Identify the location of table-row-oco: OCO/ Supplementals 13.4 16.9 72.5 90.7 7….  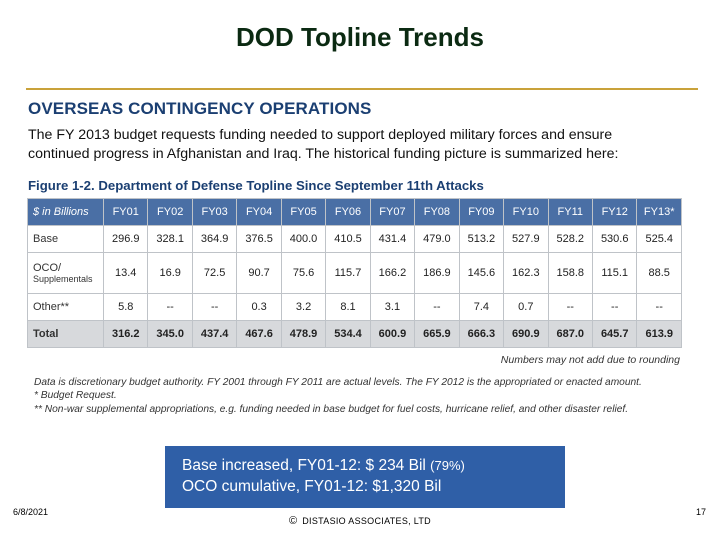
(354, 273).